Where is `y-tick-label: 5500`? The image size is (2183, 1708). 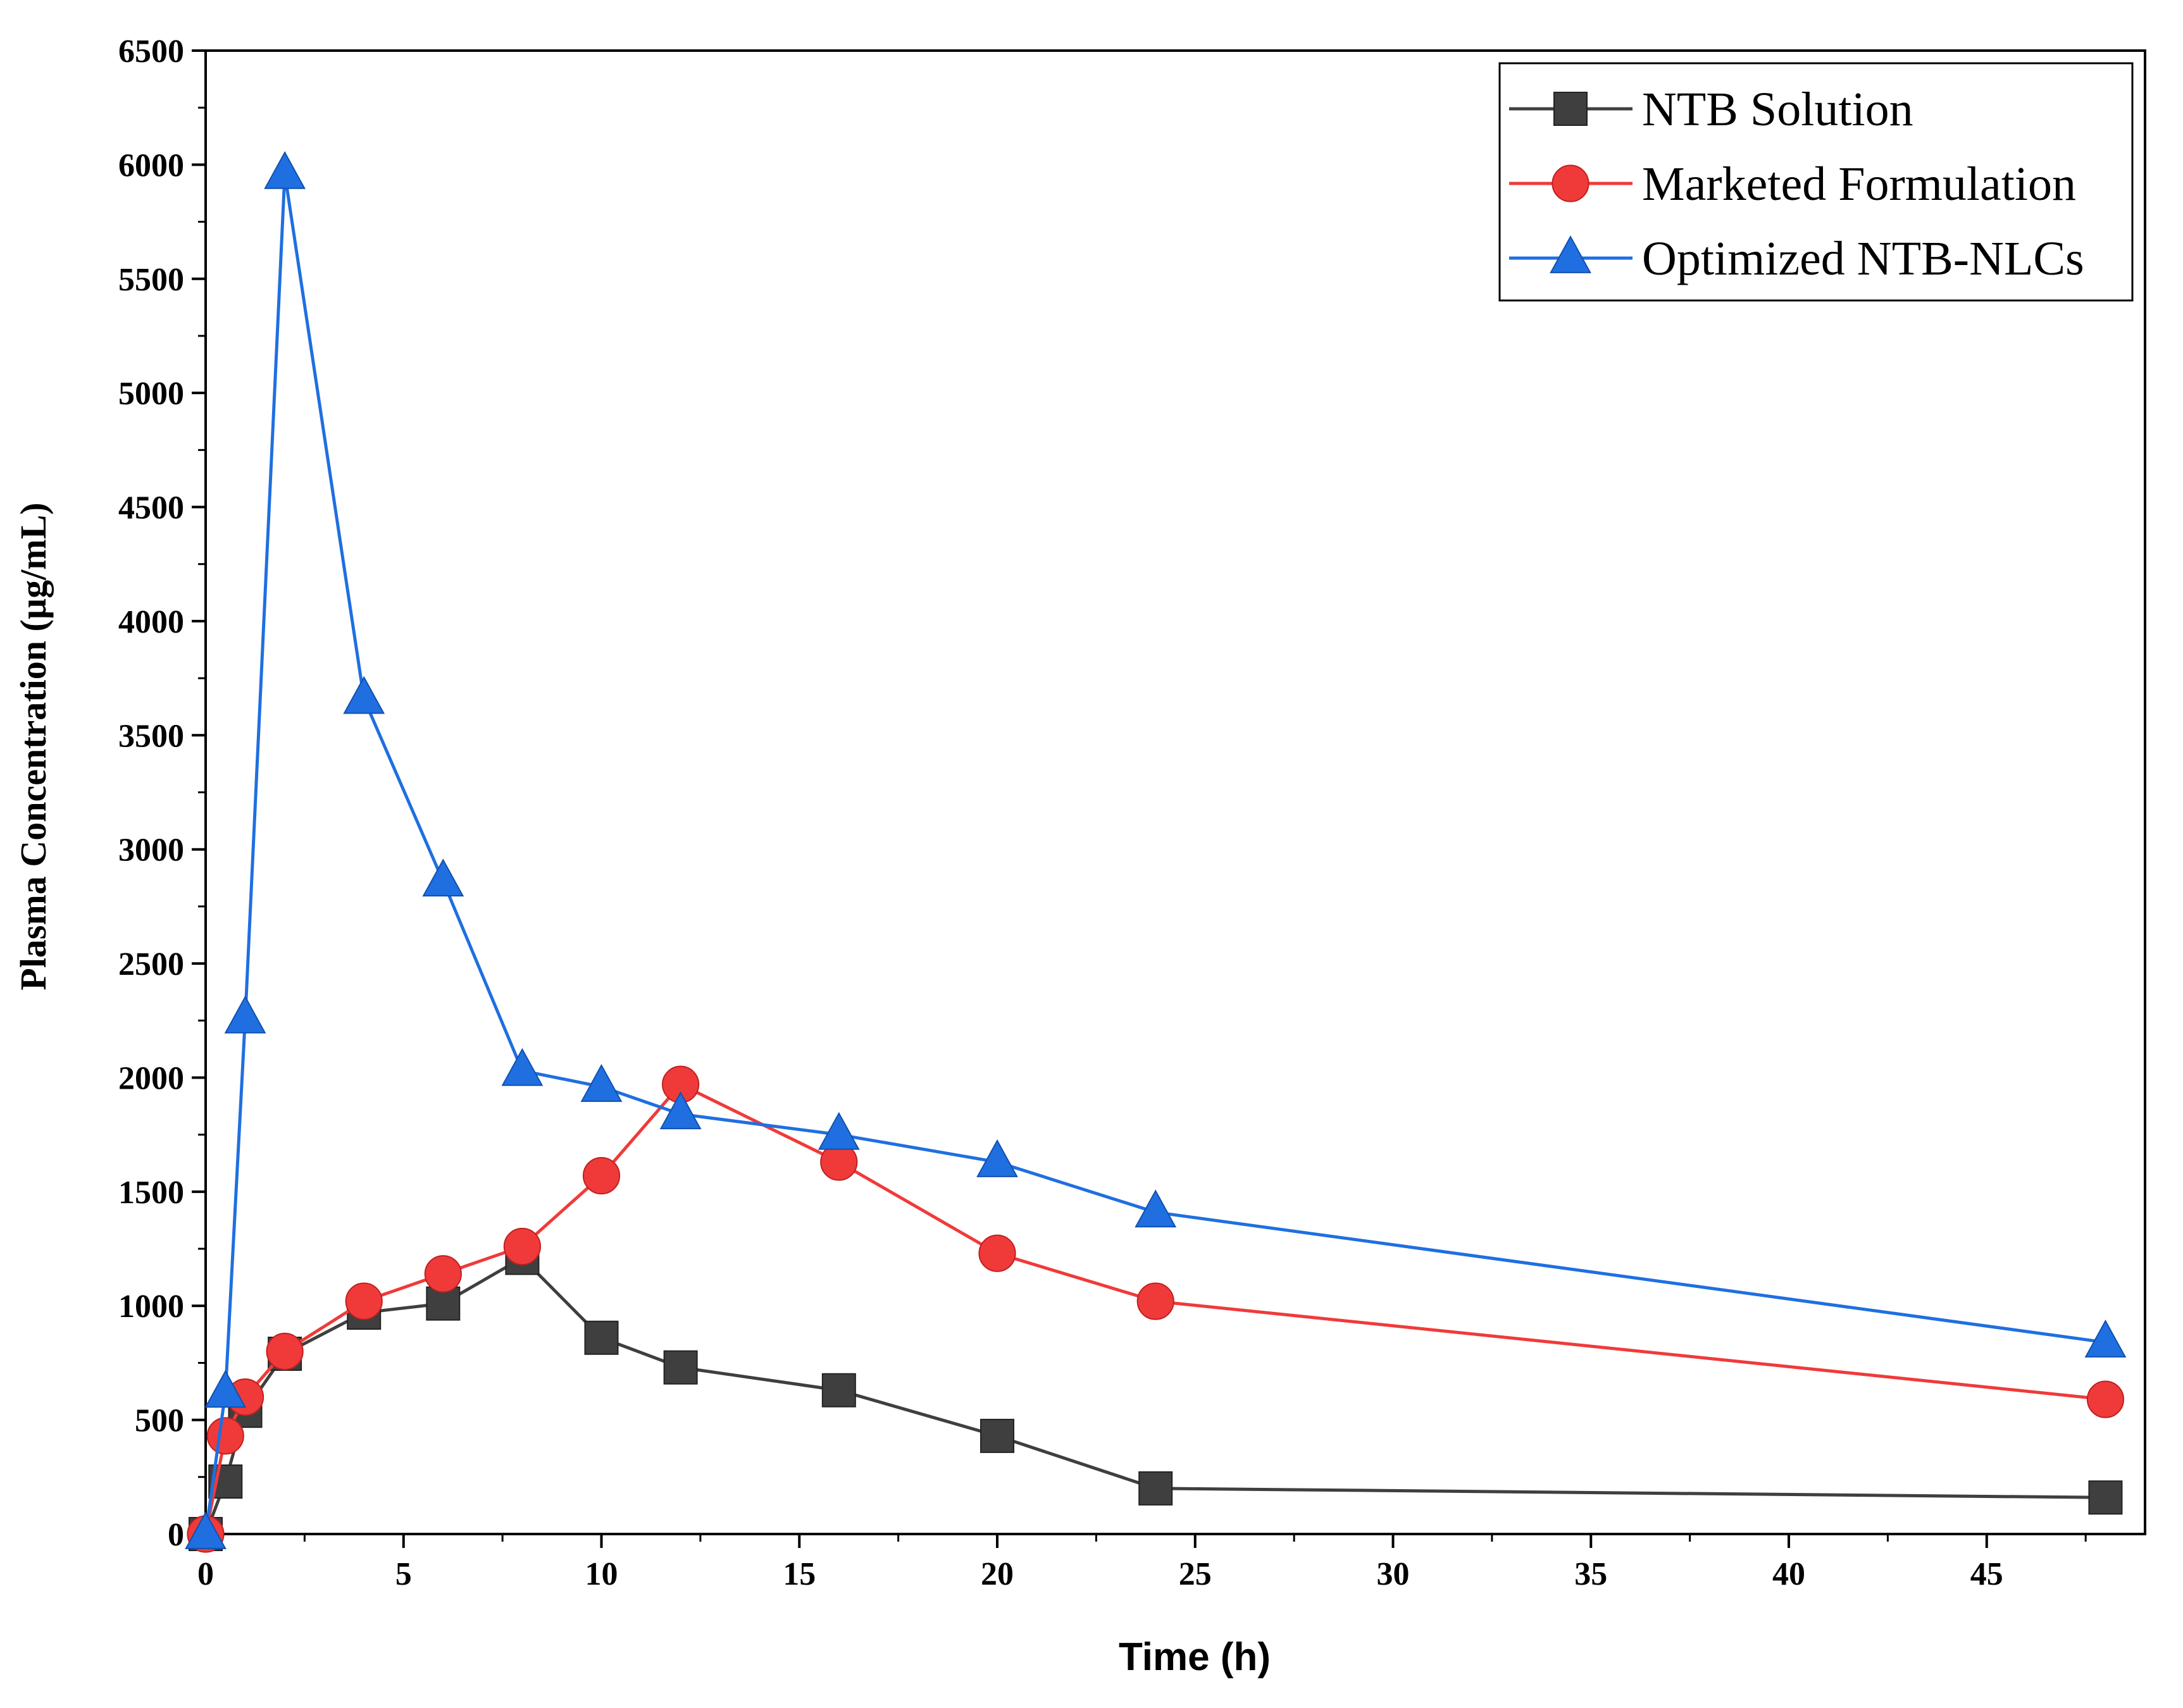 y-tick-label: 5500 is located at coordinates (151, 280).